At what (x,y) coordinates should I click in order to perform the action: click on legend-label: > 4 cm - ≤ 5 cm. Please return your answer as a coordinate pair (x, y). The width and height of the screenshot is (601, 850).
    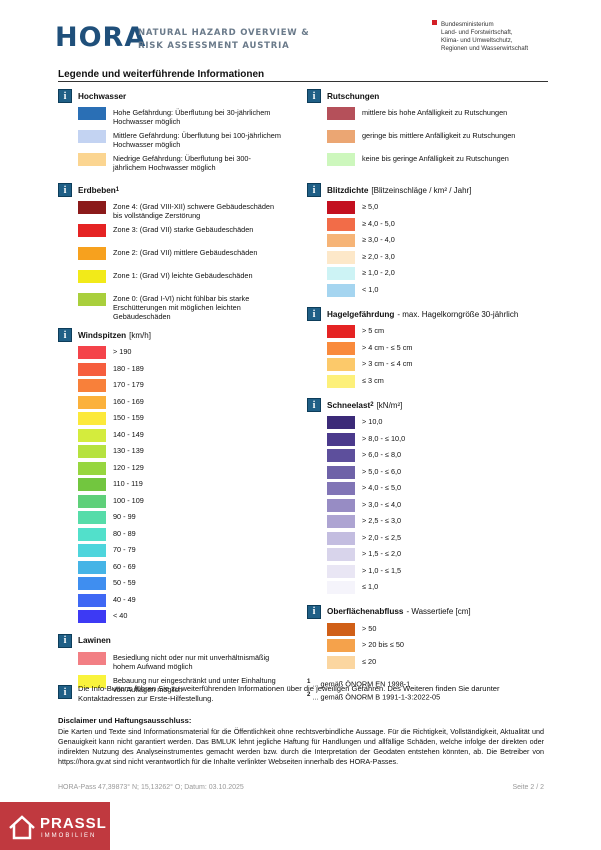
    Looking at the image, I should click on (387, 347).